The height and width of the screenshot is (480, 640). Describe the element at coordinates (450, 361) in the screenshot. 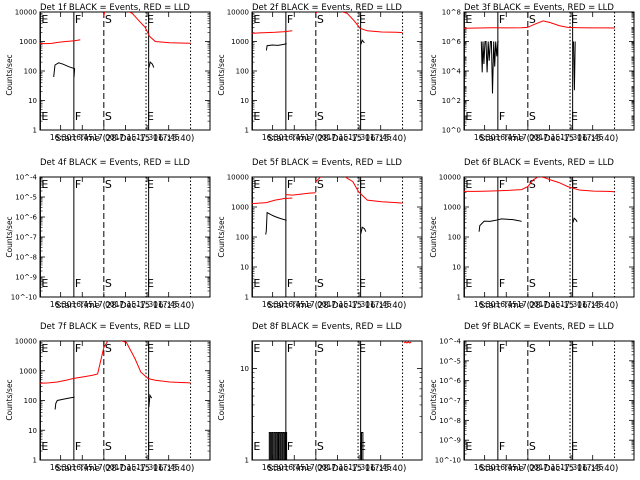

I see `y-tick-label: 10^-5` at that location.